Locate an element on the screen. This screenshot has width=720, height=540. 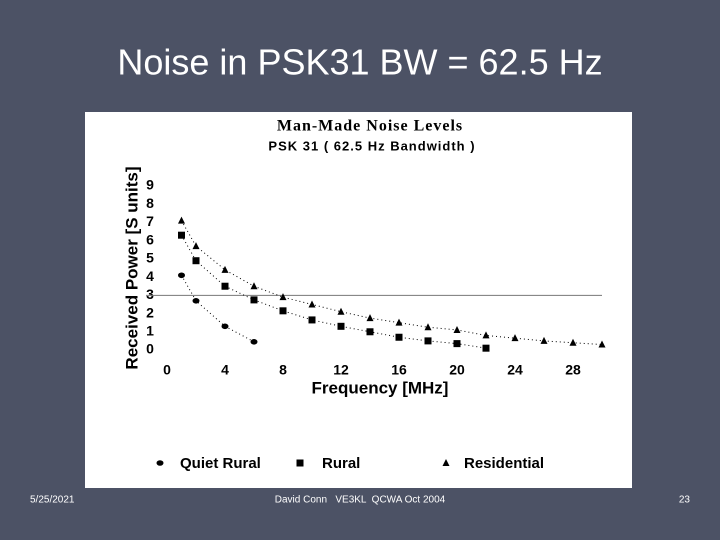
chart-title: Man-Made Noise Levels is located at coordinates (370, 126).